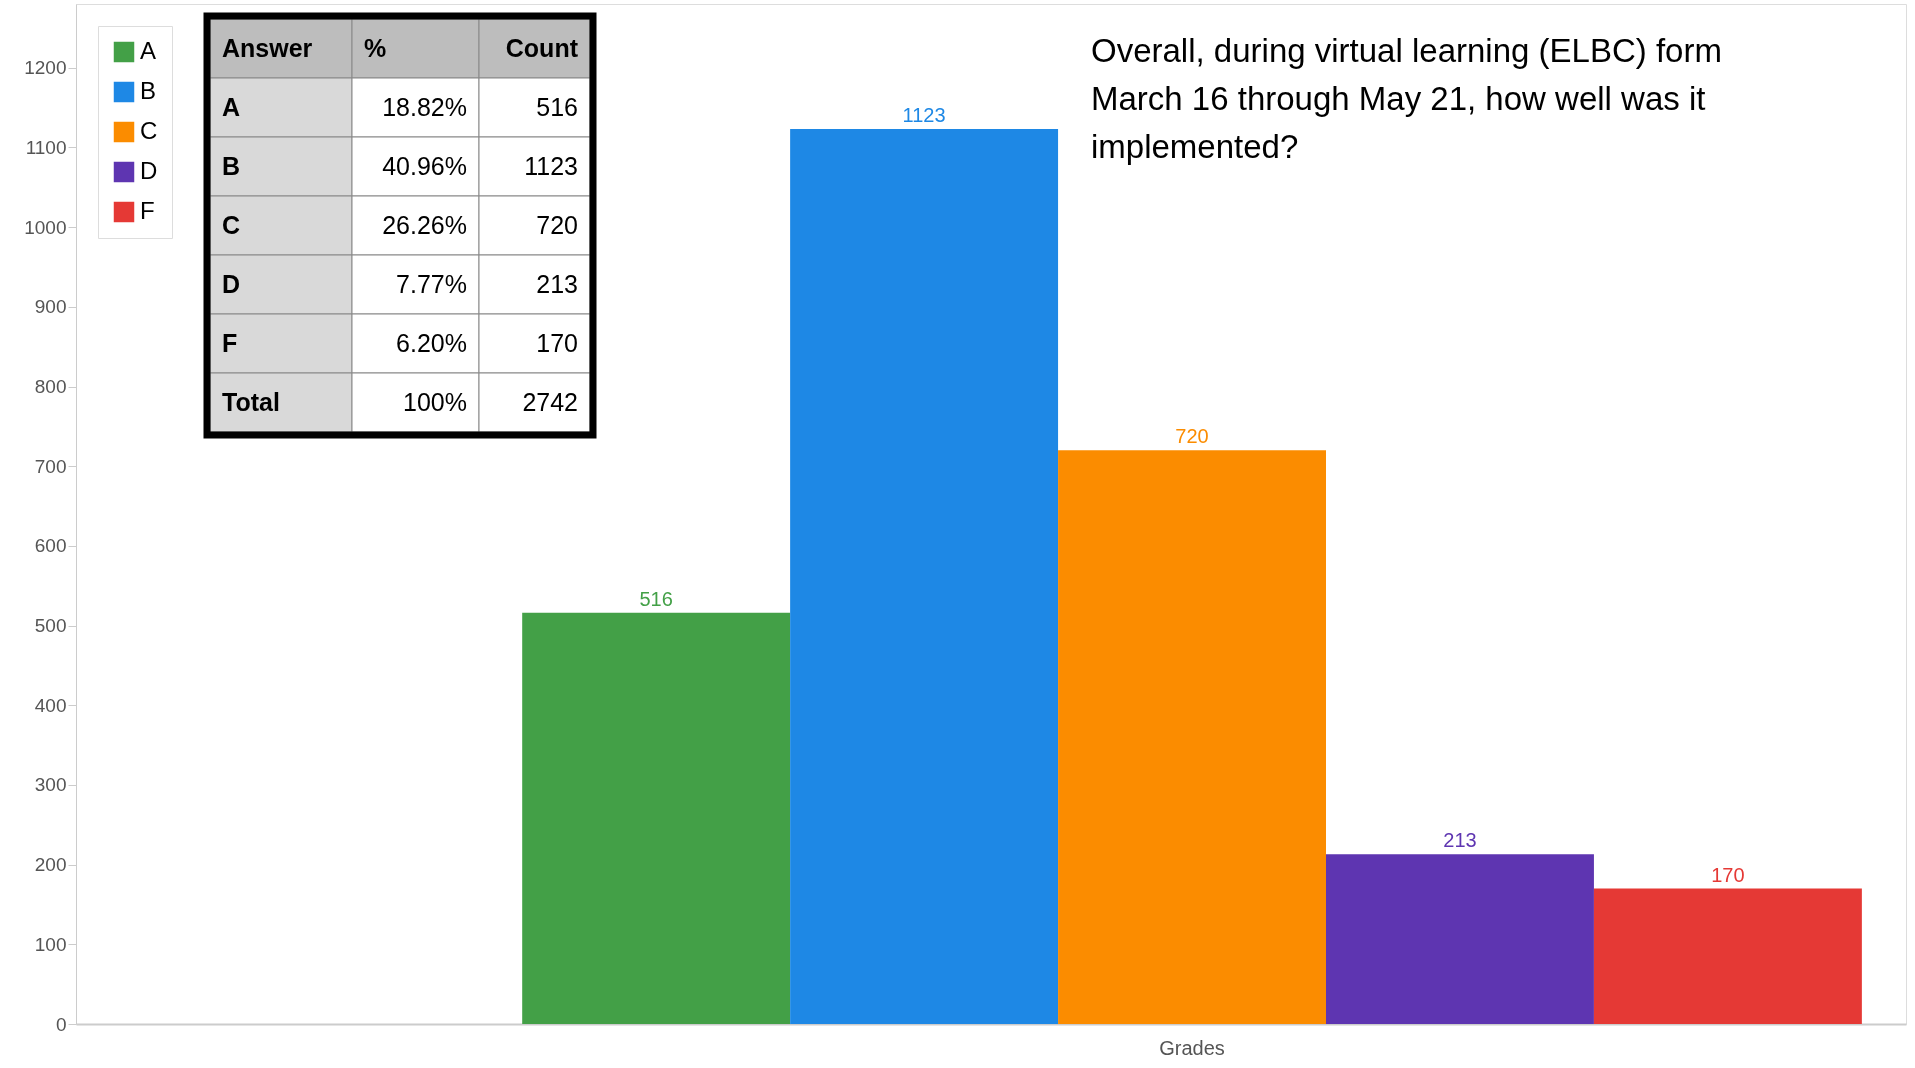 The height and width of the screenshot is (1068, 1915). What do you see at coordinates (45, 227) in the screenshot?
I see `y-tick-label: 1000` at bounding box center [45, 227].